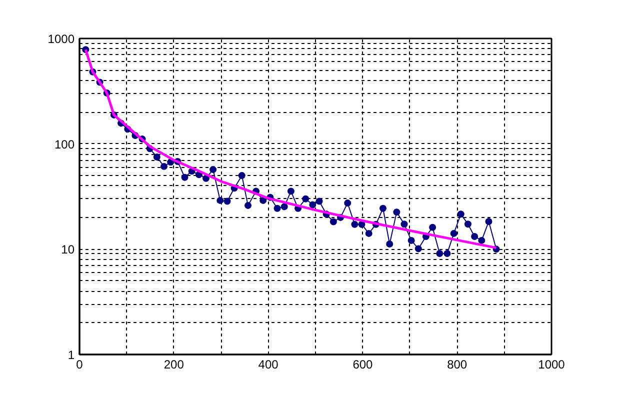 This screenshot has height=394, width=630. I want to click on x-tick-label: 0, so click(80, 365).